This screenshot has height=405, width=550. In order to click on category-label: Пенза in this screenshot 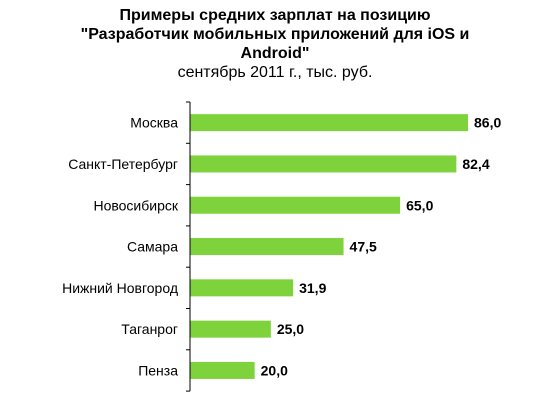, I will do `click(158, 370)`.